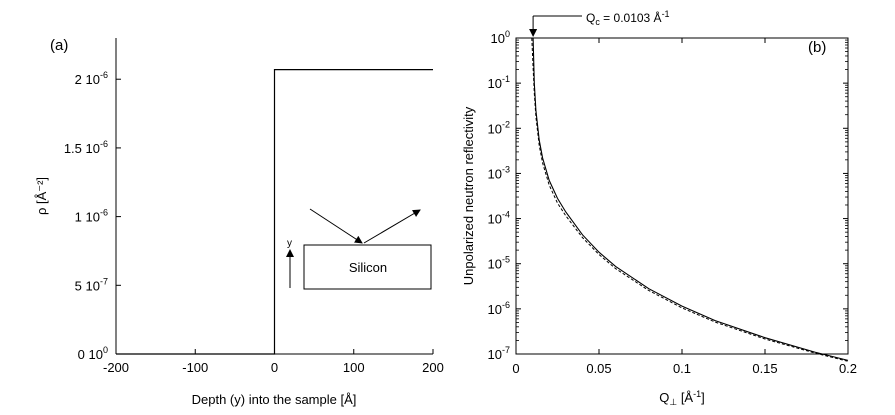 The image size is (895, 415). I want to click on y-axis-label-a: ρ [Å⁻²], so click(41, 196).